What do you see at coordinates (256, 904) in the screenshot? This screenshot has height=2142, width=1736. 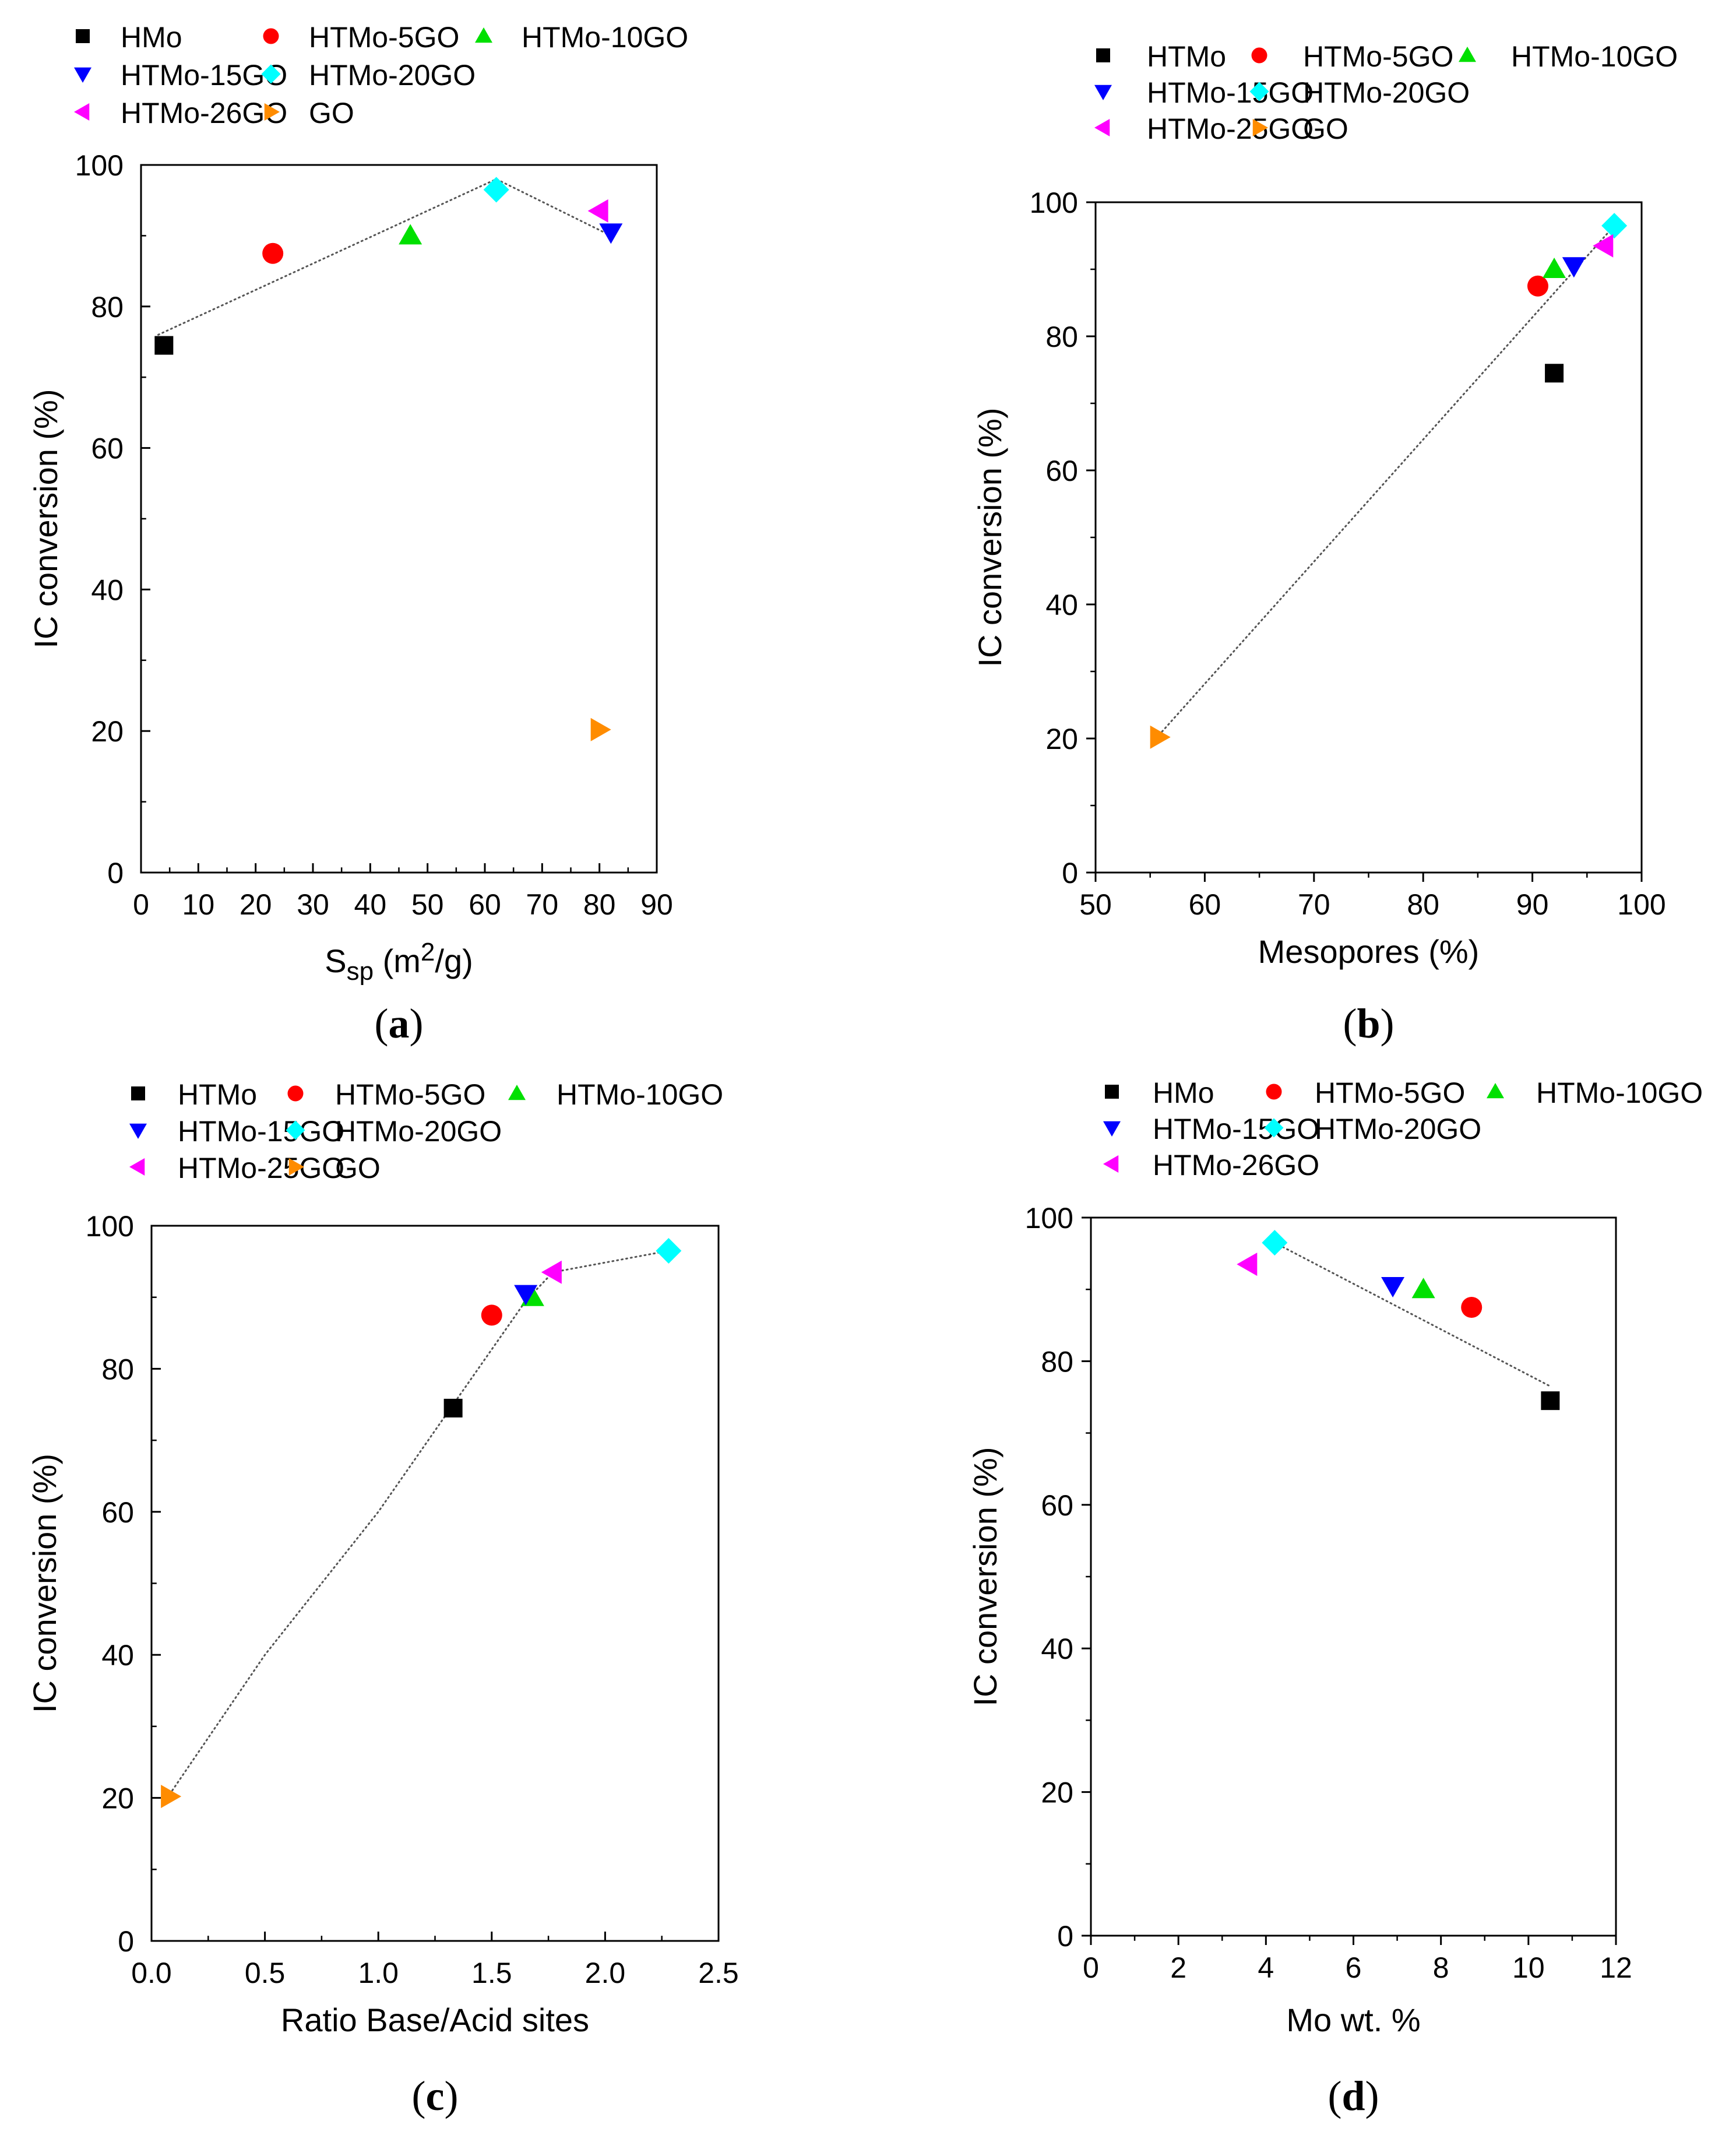 I see `x-tick-label: 20` at bounding box center [256, 904].